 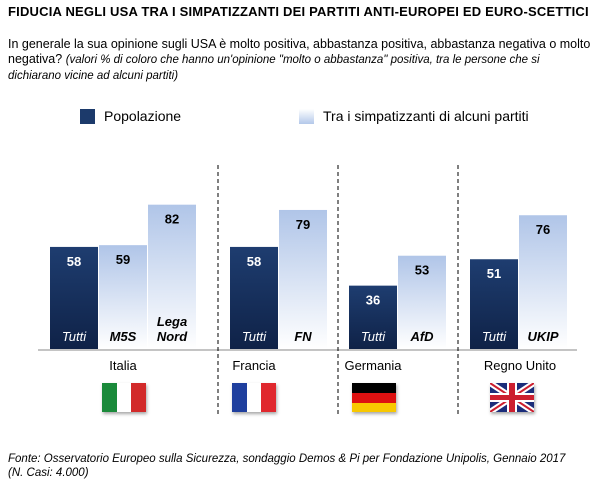 I want to click on bar-category-italia-lega-nord: Lega Nord, so click(x=172, y=329).